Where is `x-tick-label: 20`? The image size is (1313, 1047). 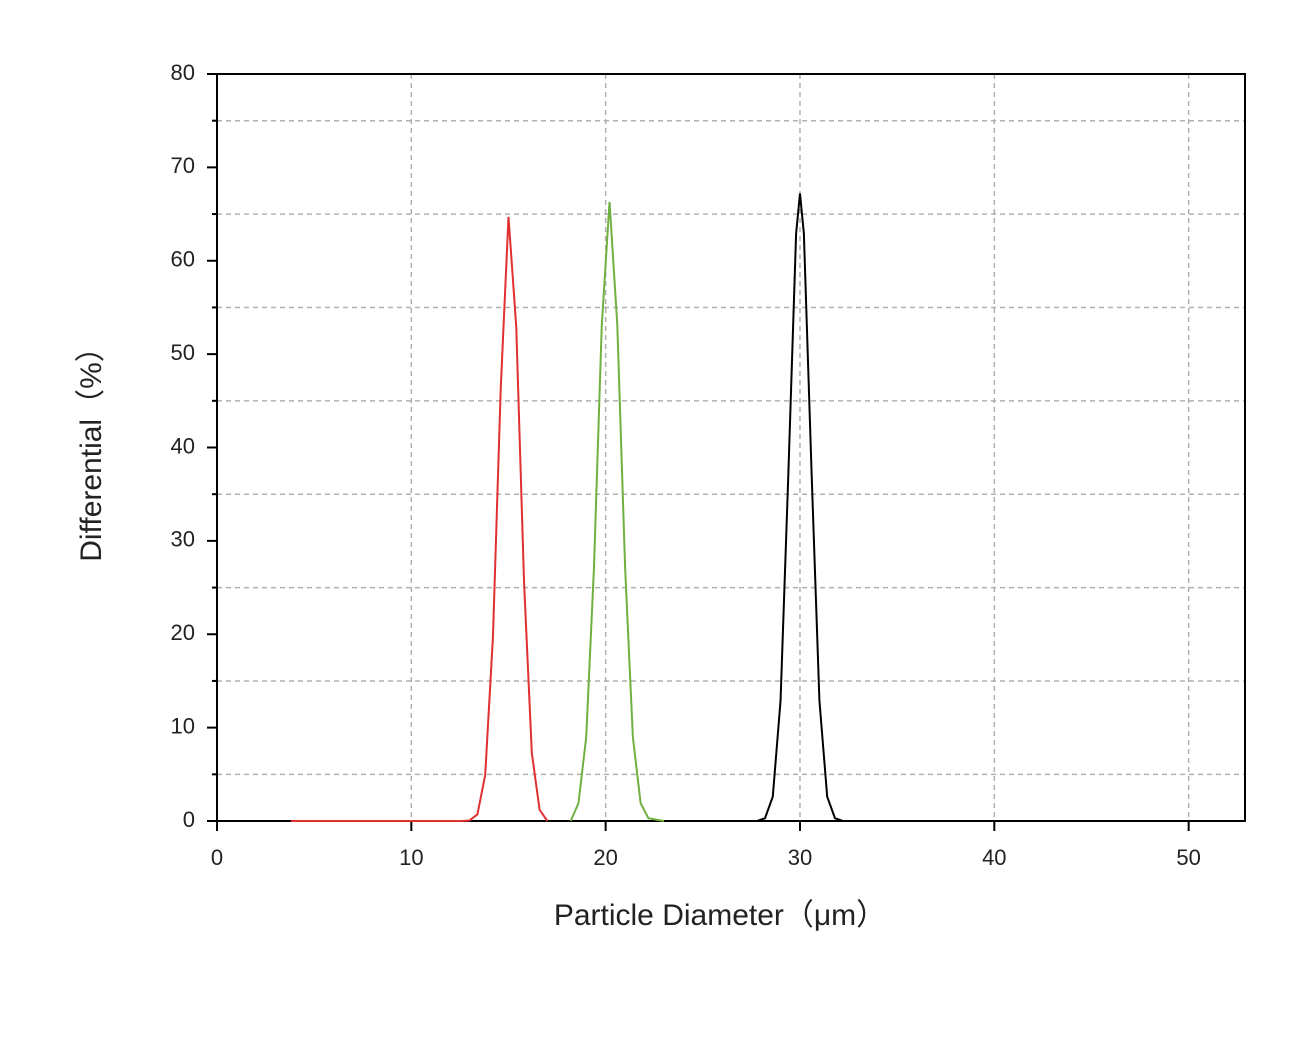 x-tick-label: 20 is located at coordinates (605, 857).